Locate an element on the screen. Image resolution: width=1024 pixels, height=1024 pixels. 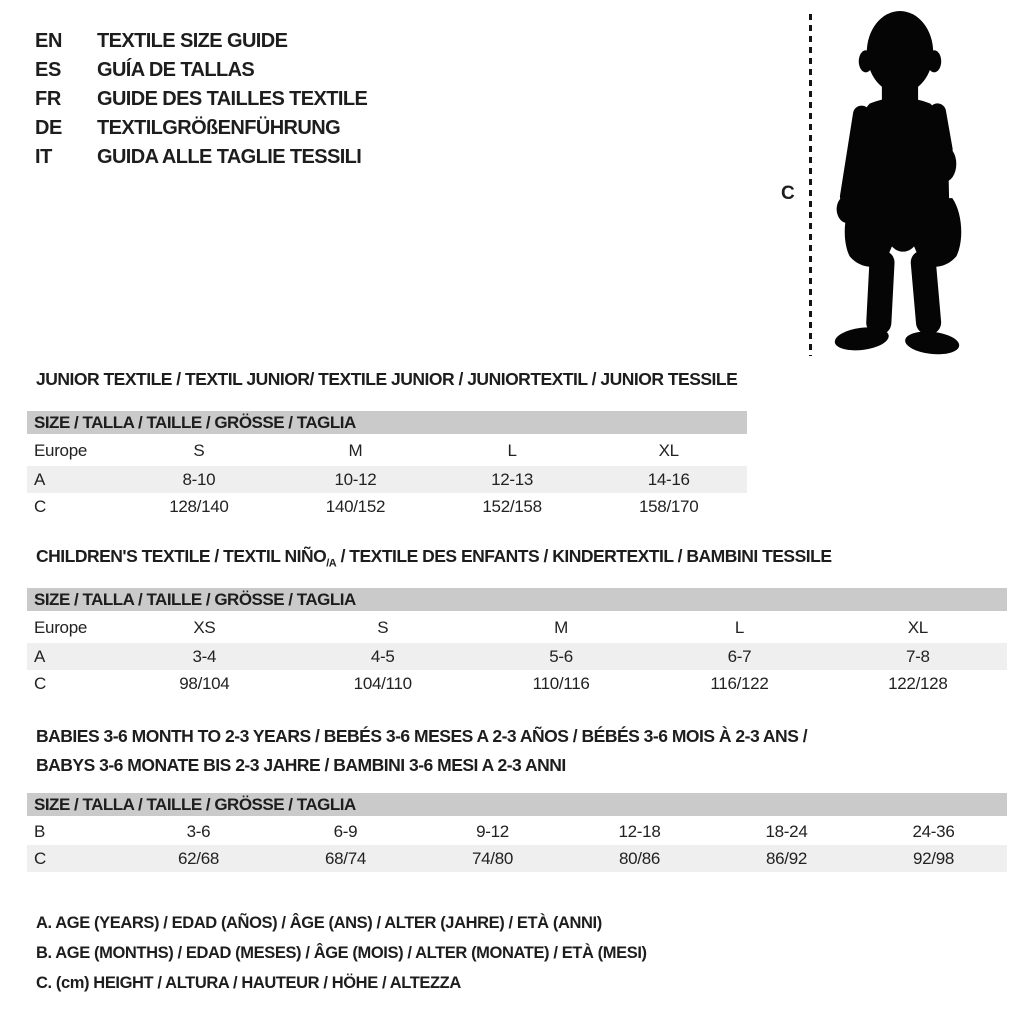
table-cell: 8-10 is located at coordinates (199, 479).